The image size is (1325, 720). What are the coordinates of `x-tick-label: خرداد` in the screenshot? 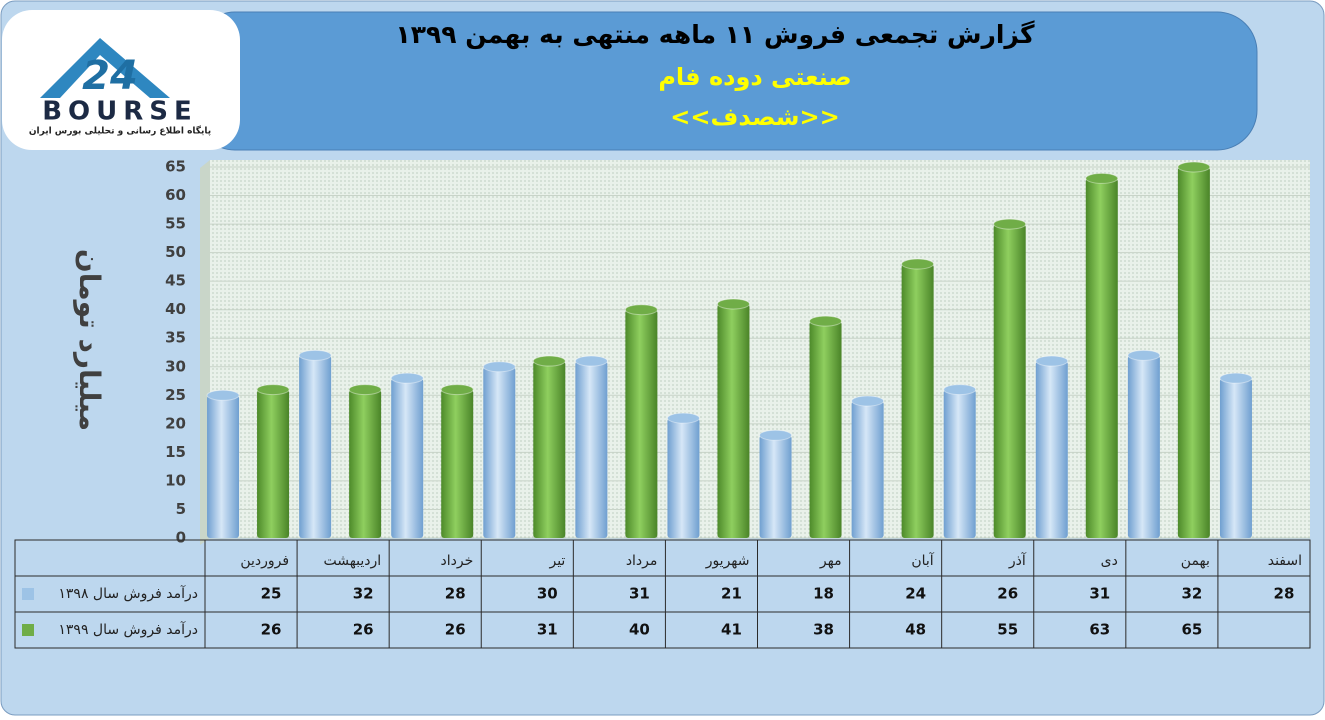 It's located at (457, 561).